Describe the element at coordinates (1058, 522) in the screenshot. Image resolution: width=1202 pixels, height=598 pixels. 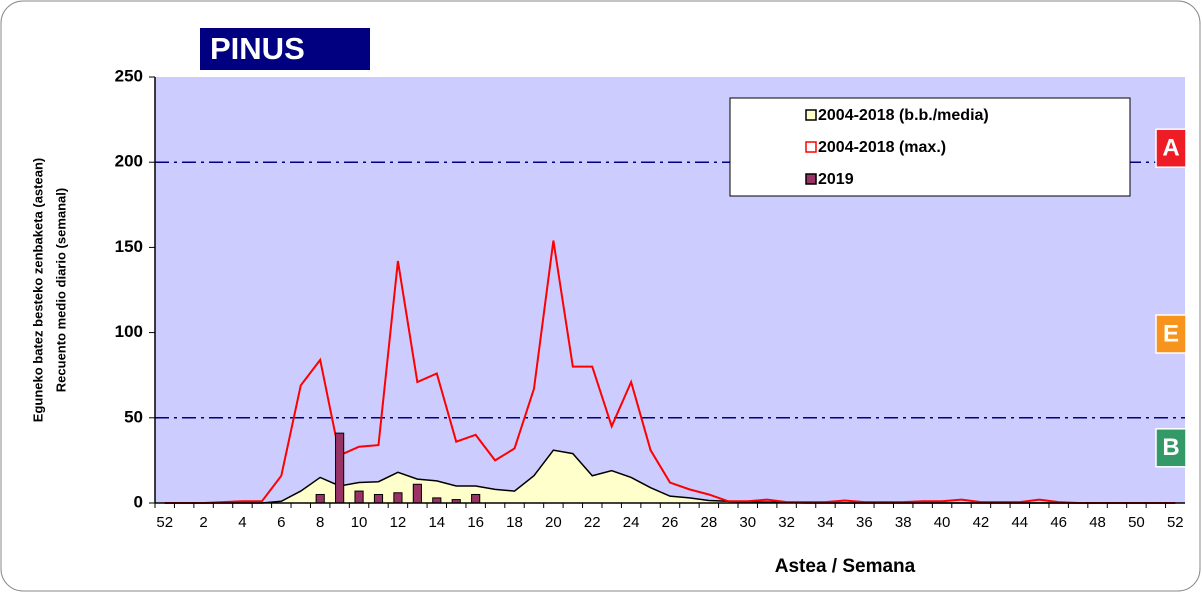
I see `x-tick-label: 46` at that location.